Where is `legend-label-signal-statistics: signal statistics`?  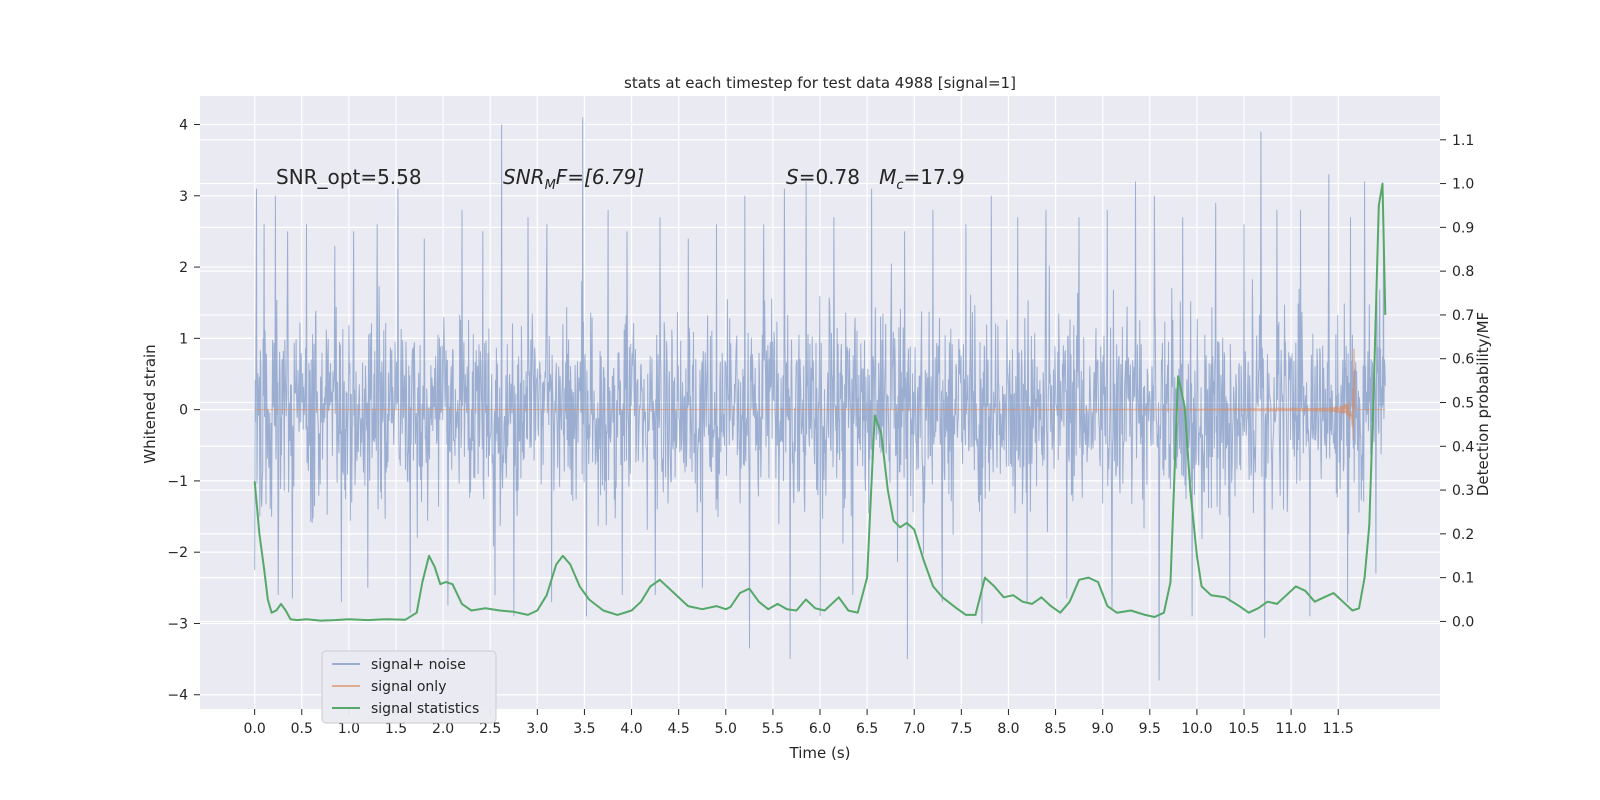 legend-label-signal-statistics: signal statistics is located at coordinates (425, 709).